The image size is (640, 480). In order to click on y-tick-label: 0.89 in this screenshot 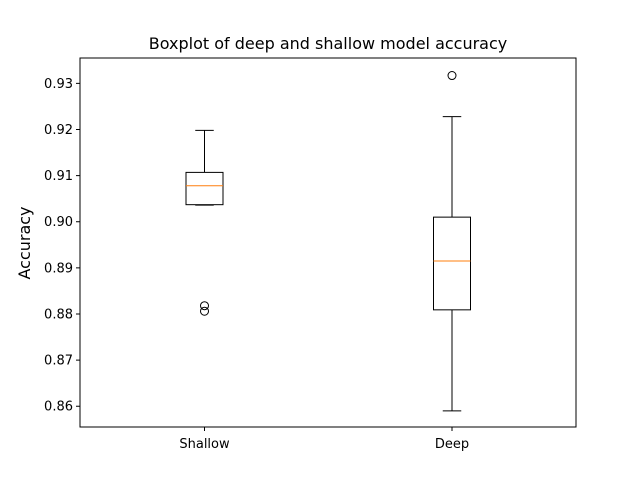, I will do `click(58, 268)`.